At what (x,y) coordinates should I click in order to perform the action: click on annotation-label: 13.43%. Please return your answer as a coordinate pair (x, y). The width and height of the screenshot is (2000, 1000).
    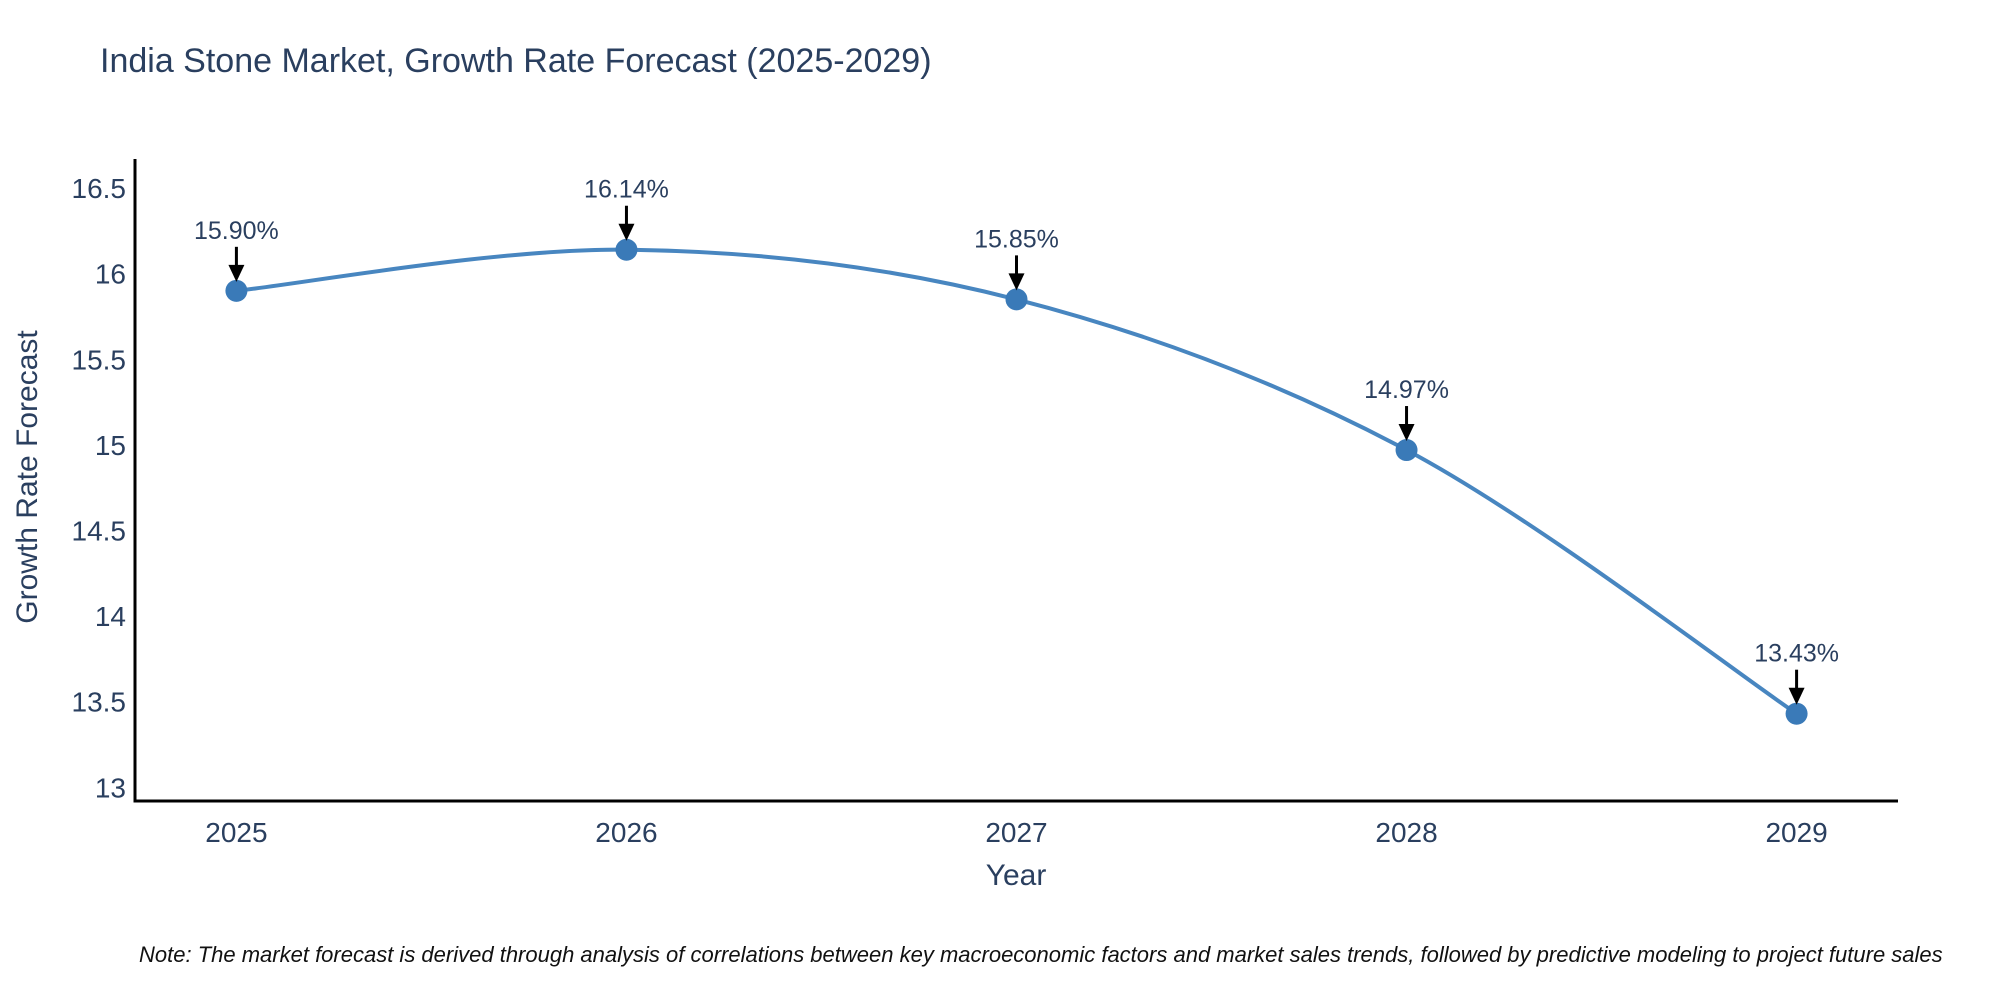
    Looking at the image, I should click on (1796, 654).